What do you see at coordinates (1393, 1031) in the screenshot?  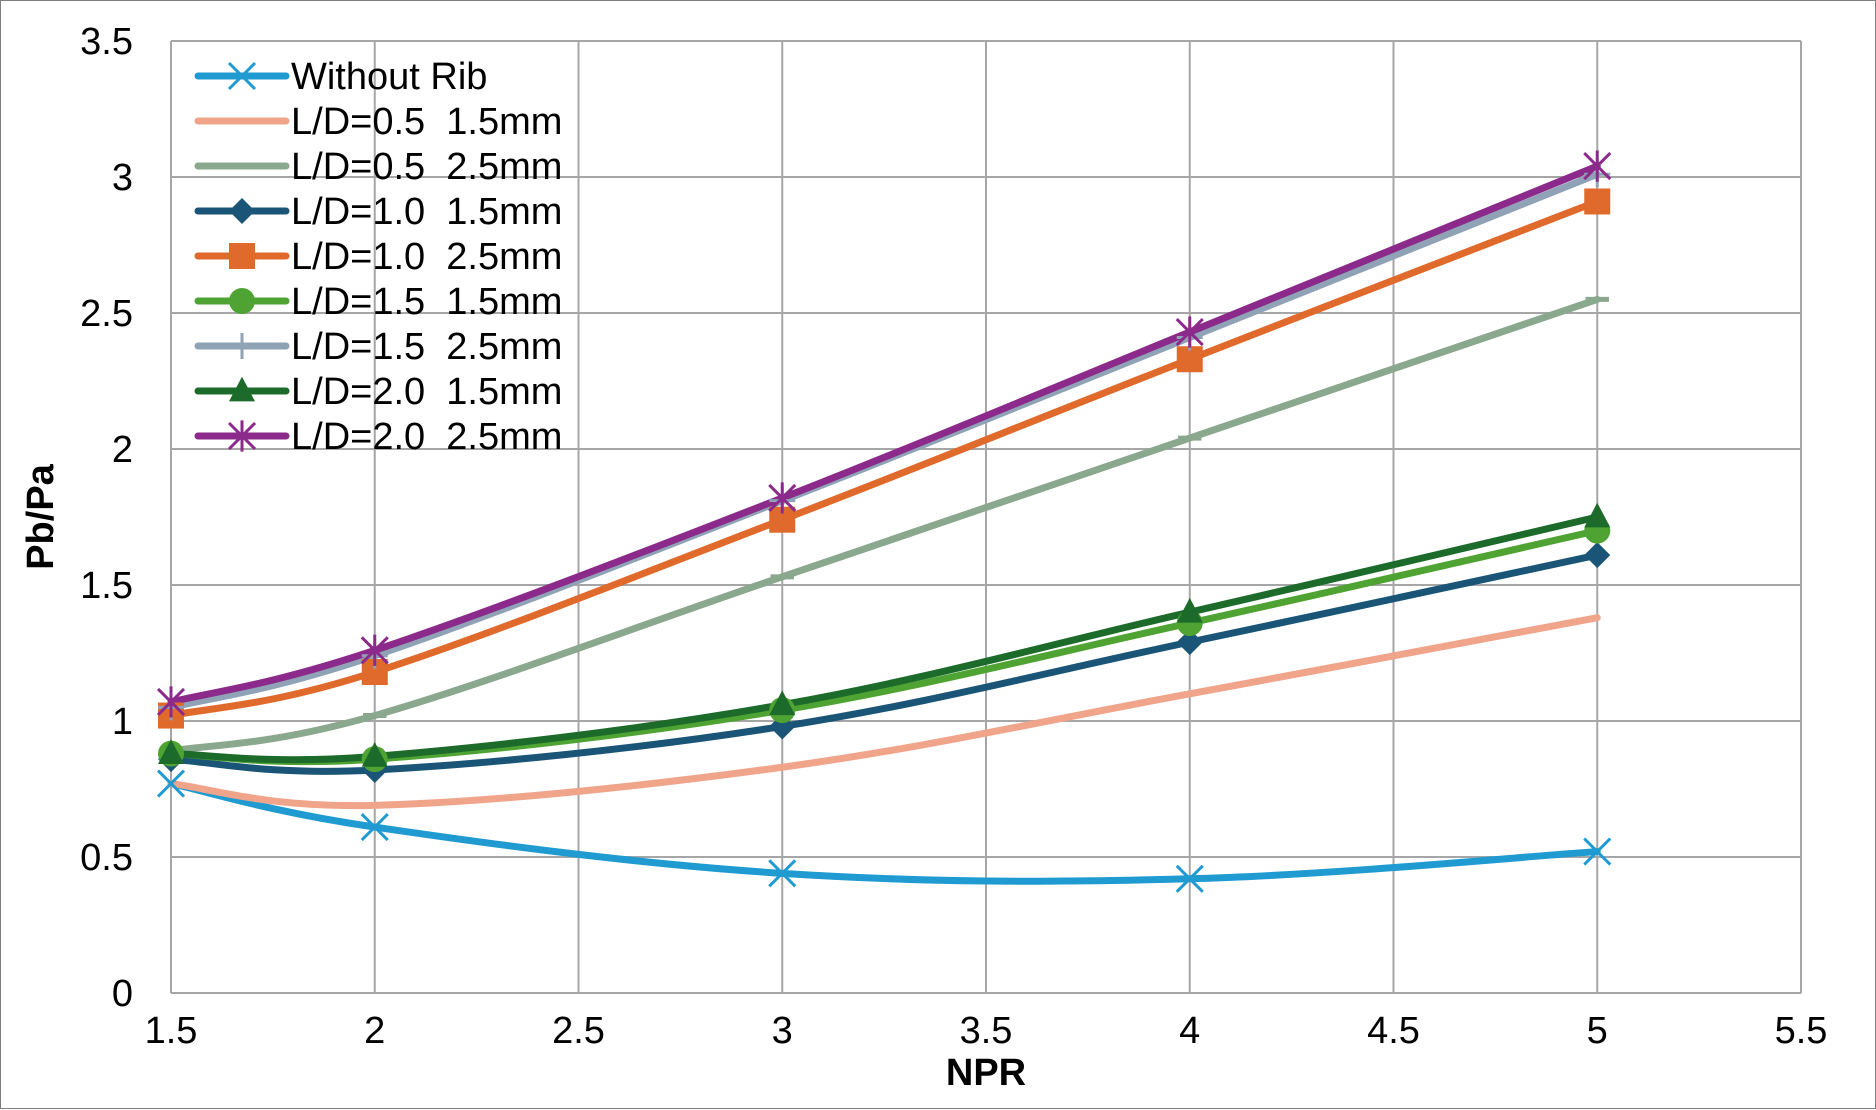 I see `x-tick-label: 4.5` at bounding box center [1393, 1031].